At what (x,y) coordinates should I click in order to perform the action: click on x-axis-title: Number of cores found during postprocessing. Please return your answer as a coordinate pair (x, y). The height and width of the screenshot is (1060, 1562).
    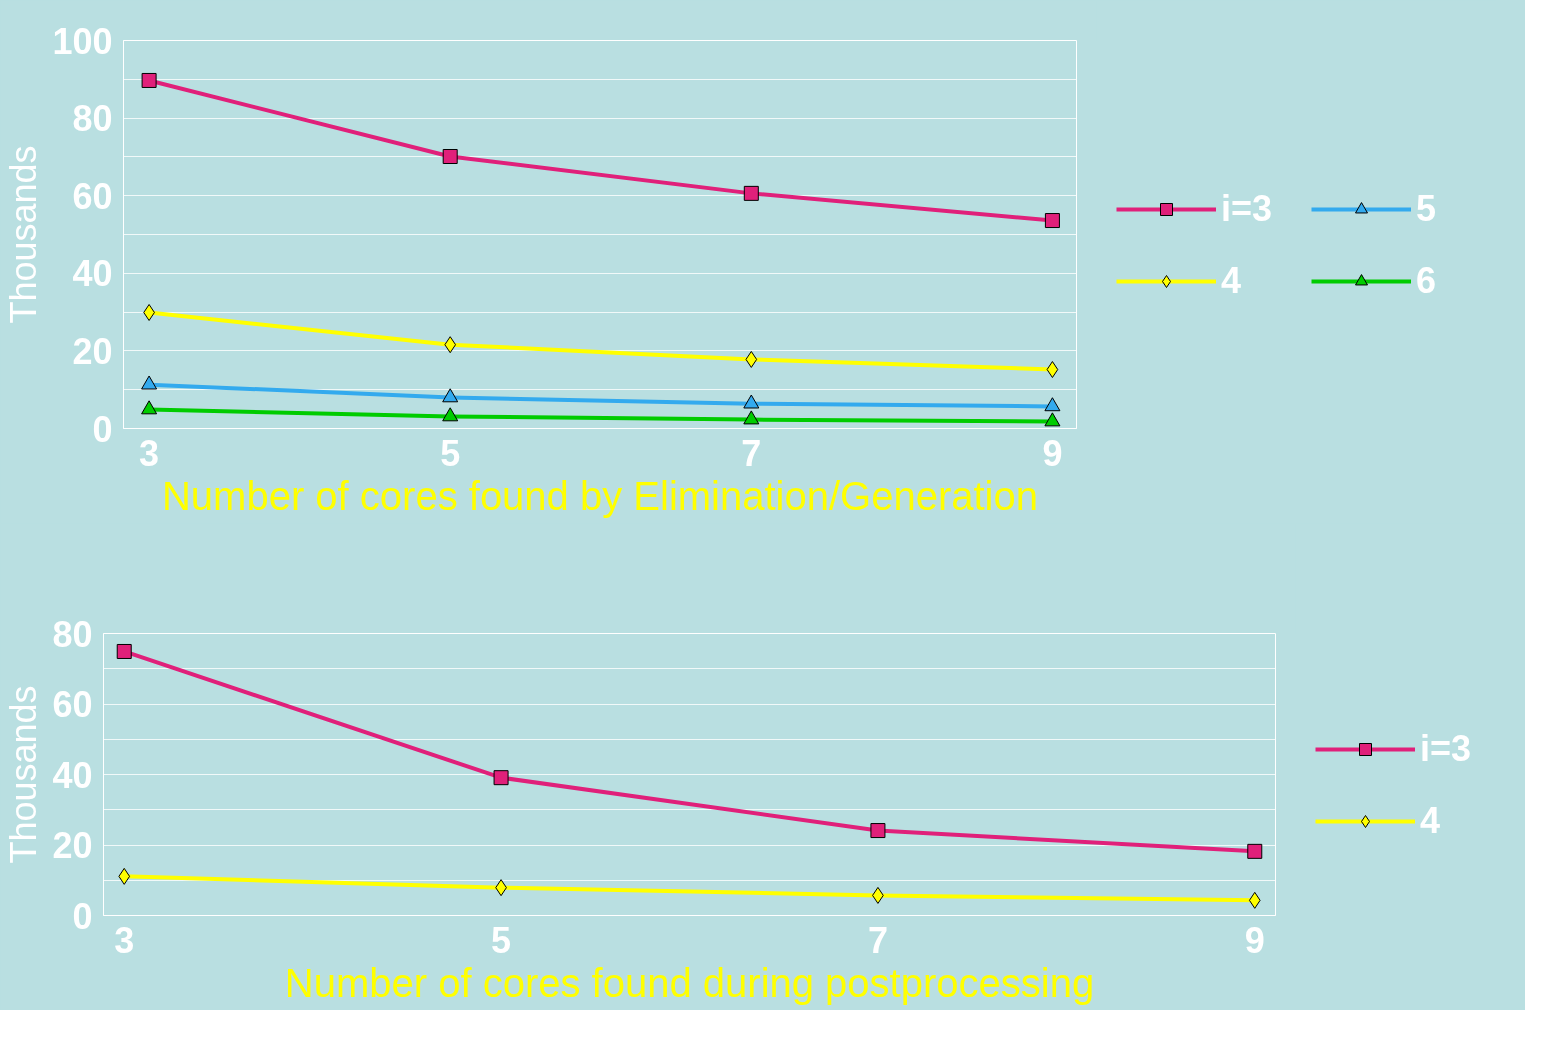
    Looking at the image, I should click on (689, 982).